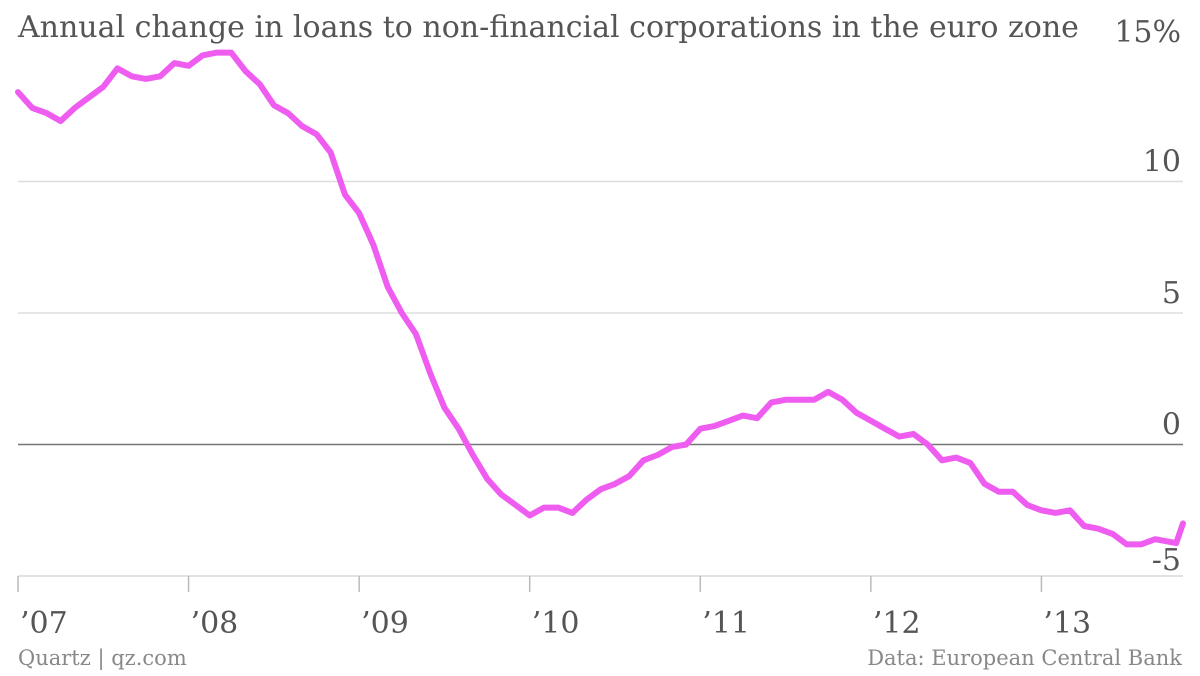 This screenshot has width=1200, height=676. Describe the element at coordinates (1171, 293) in the screenshot. I see `y-tick-label: 5` at that location.